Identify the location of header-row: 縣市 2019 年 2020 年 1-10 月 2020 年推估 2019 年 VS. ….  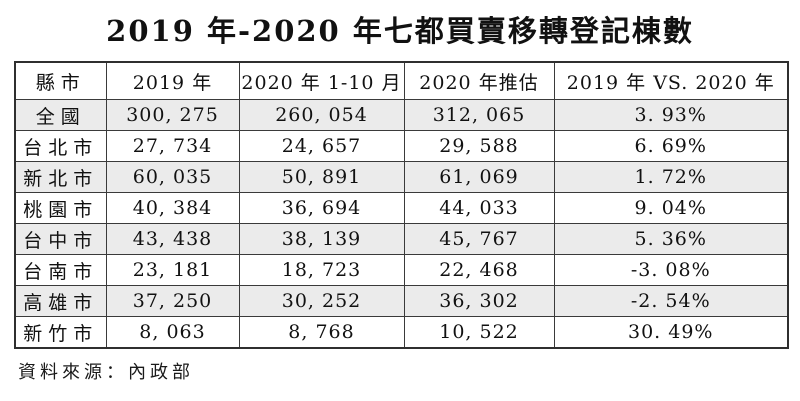
(401, 80).